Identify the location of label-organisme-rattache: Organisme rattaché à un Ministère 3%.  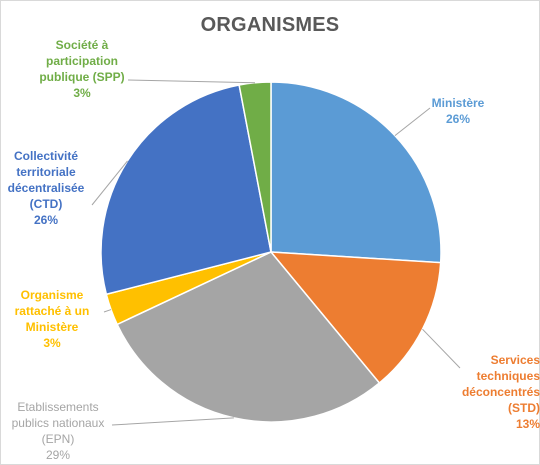
(52, 319).